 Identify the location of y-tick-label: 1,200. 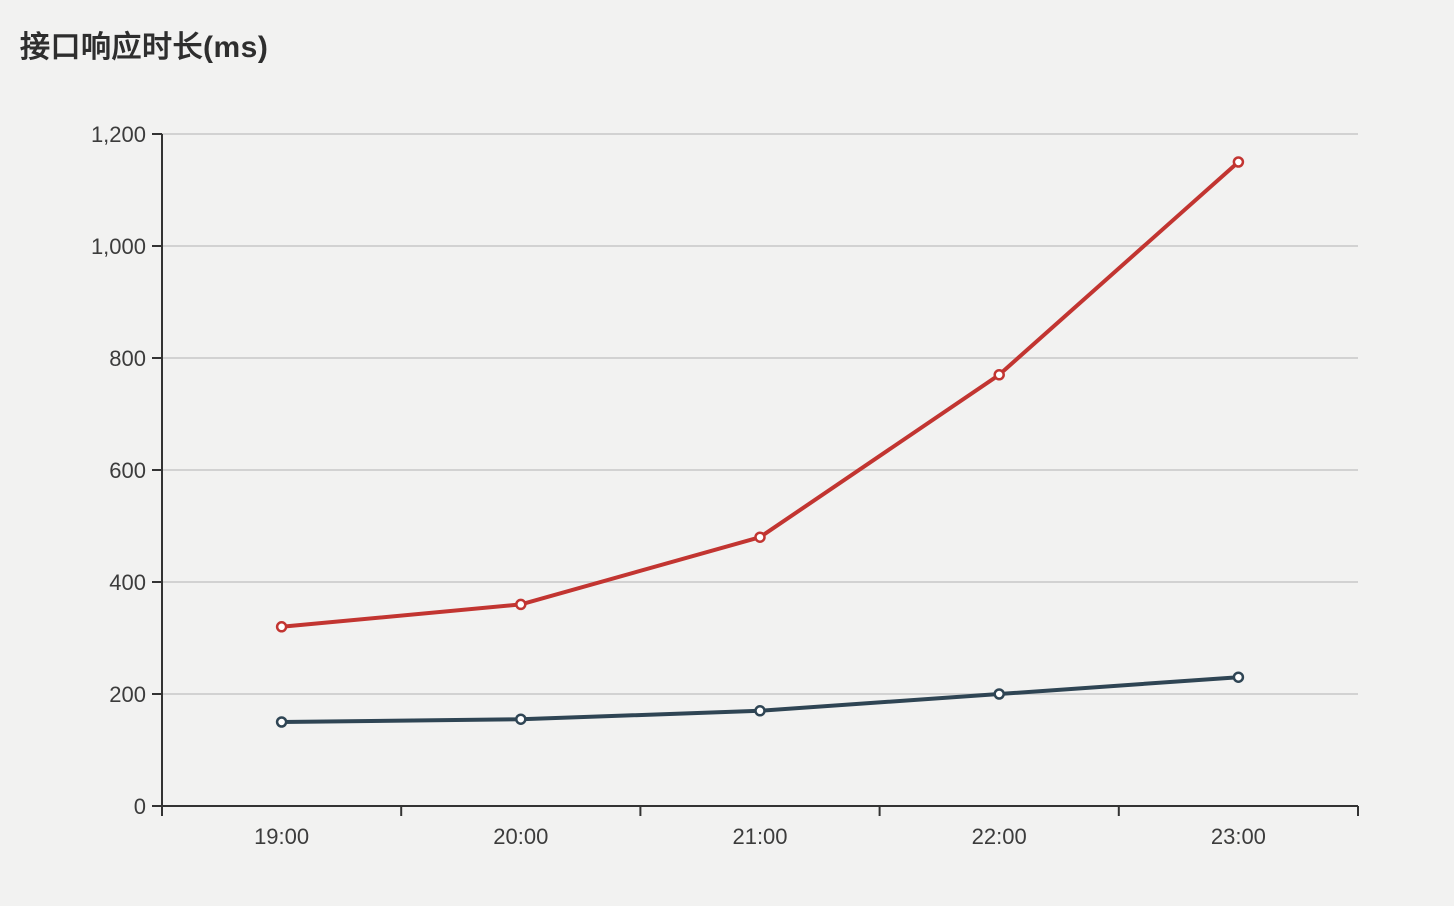
(118, 134).